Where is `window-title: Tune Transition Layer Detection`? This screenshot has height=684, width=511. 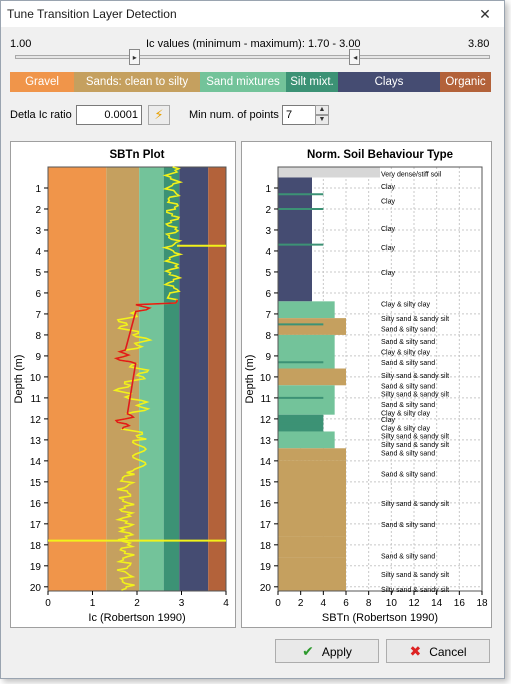 window-title: Tune Transition Layer Detection is located at coordinates (92, 14).